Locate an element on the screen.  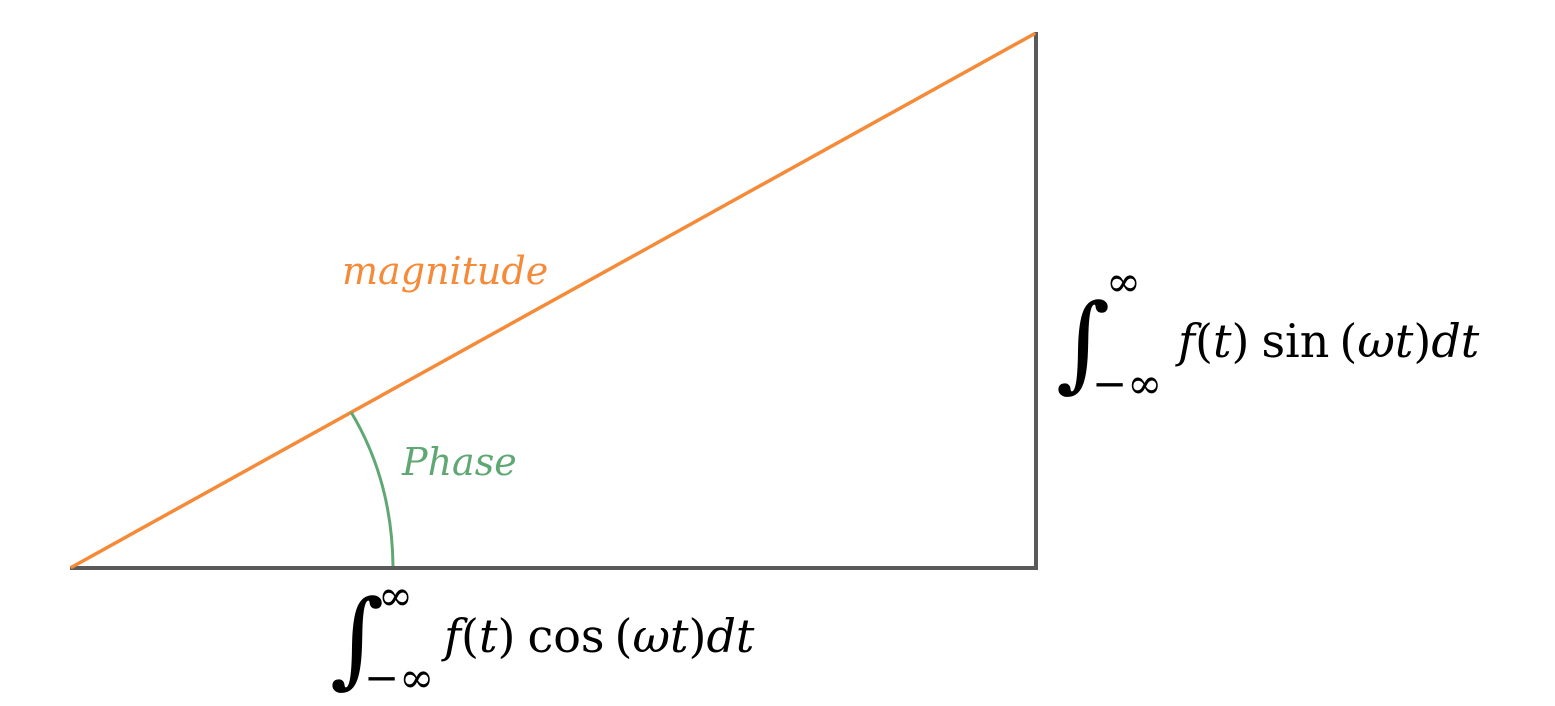
sin-integral-sign: ∫ is located at coordinates (1083, 342).